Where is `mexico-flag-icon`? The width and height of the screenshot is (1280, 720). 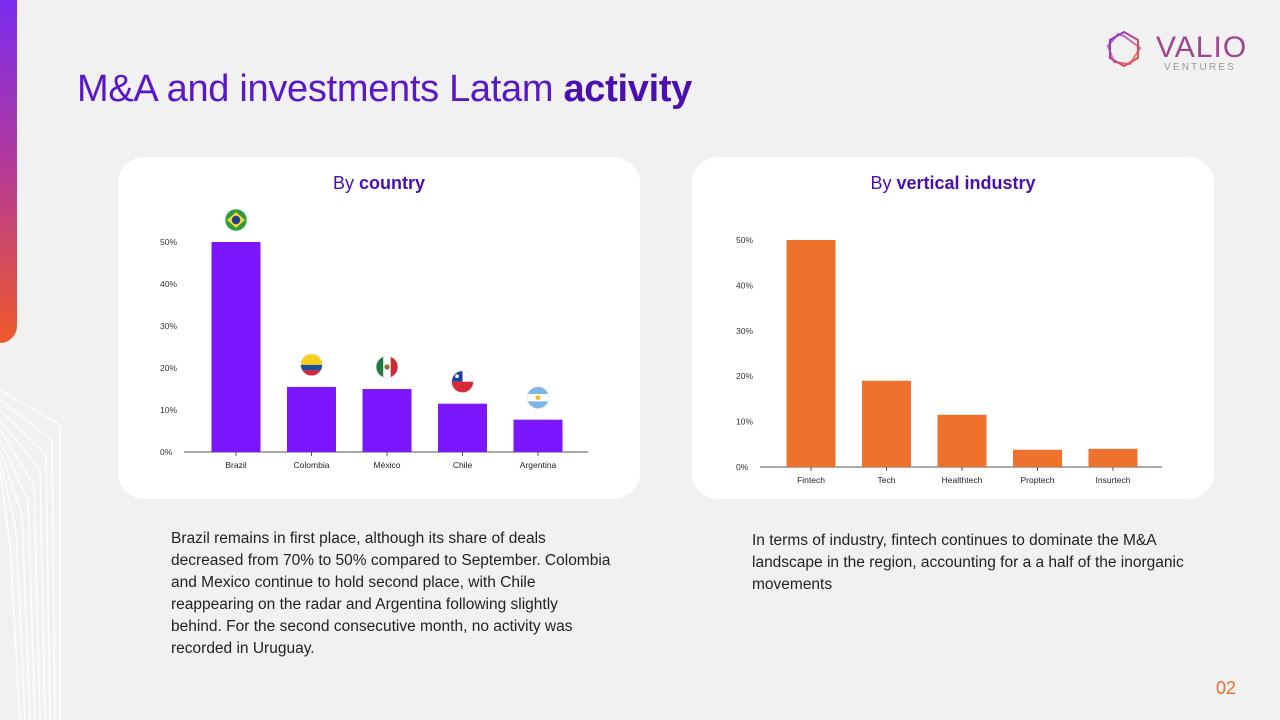 mexico-flag-icon is located at coordinates (387, 367).